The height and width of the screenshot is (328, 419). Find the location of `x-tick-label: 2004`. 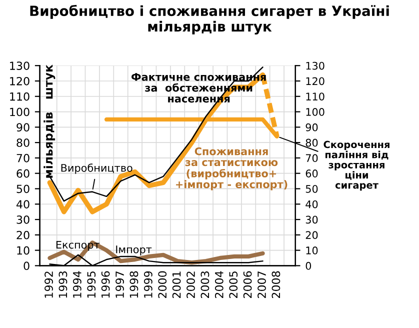

x-tick-label: 2004 is located at coordinates (219, 284).